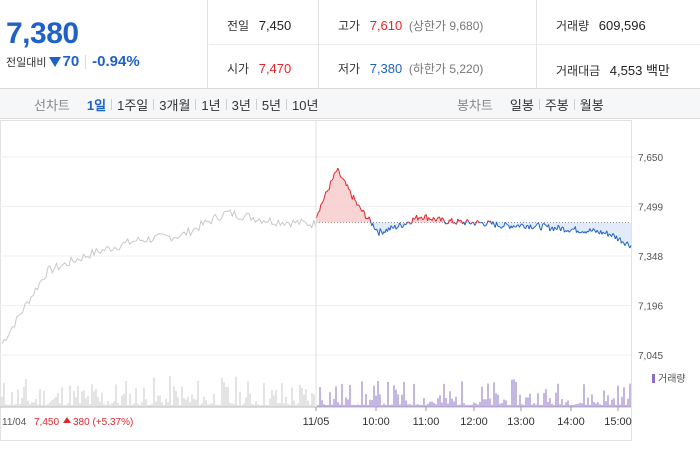  What do you see at coordinates (426, 422) in the screenshot?
I see `x-tick-label: 11:00` at bounding box center [426, 422].